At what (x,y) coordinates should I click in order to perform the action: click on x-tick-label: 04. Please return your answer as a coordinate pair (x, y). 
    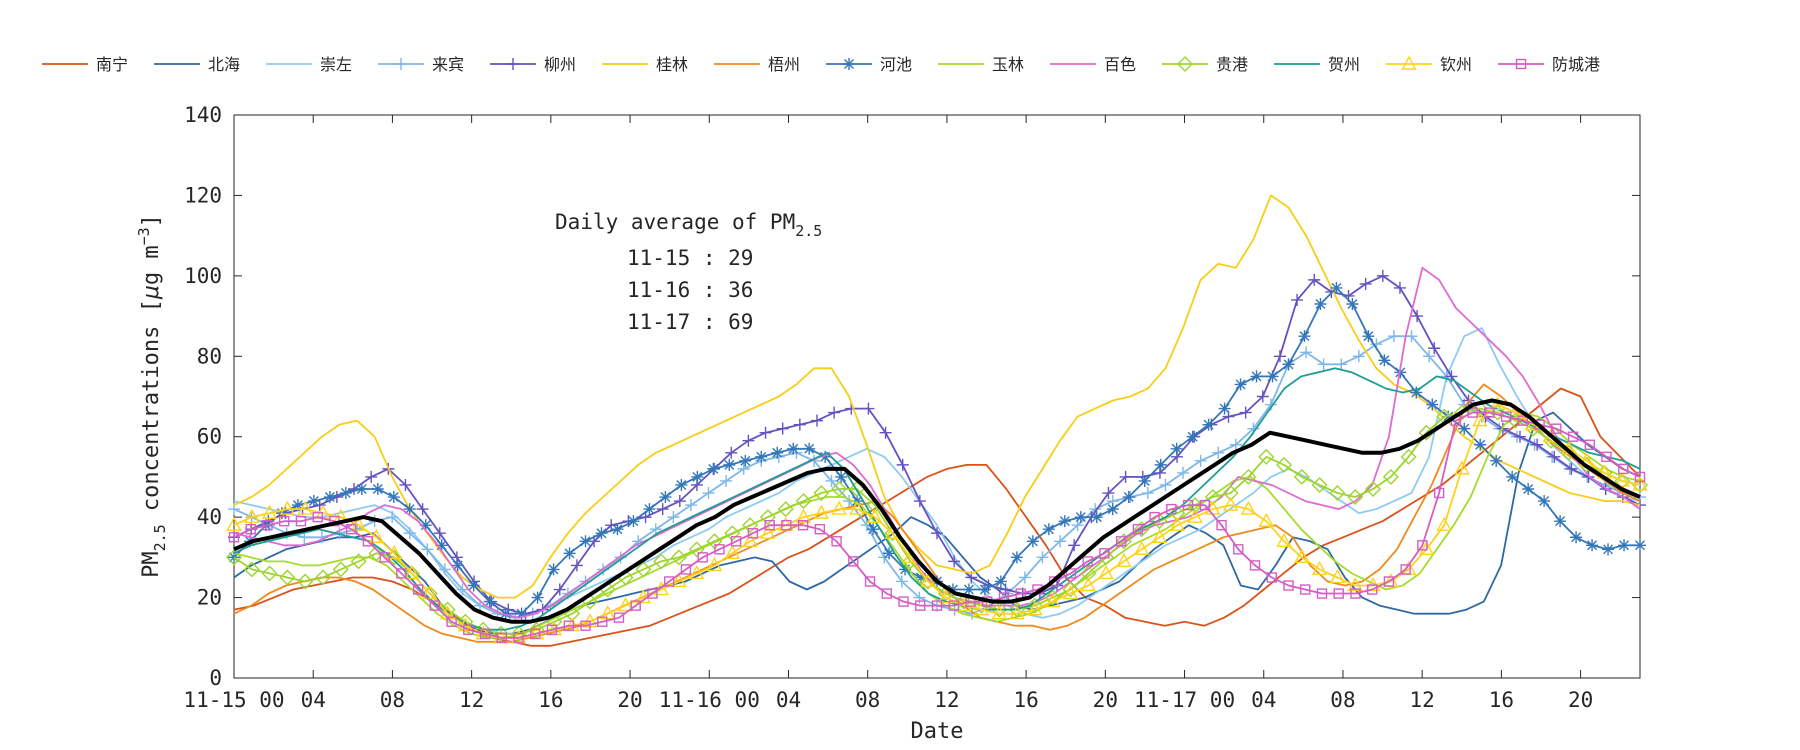
    Looking at the image, I should click on (788, 700).